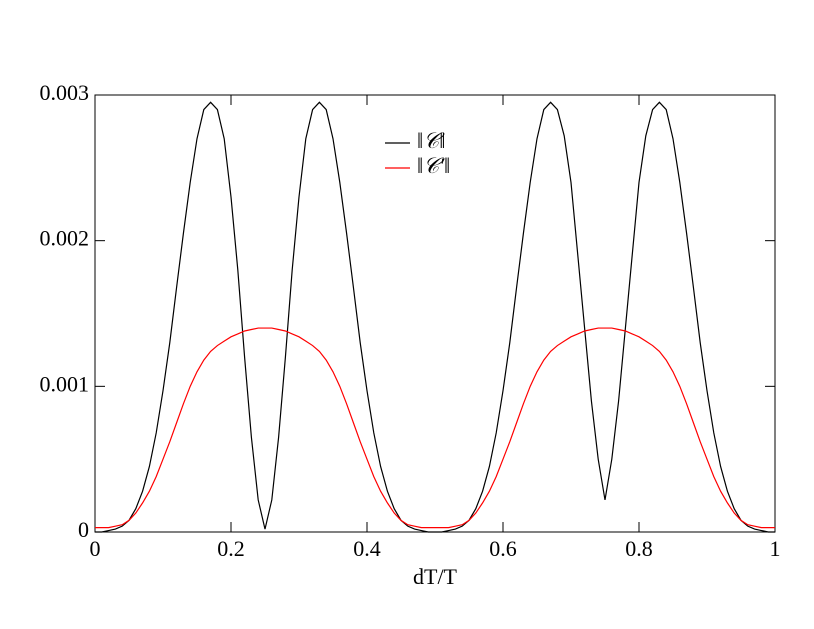  Describe the element at coordinates (95, 548) in the screenshot. I see `x-tick-label: 0` at that location.